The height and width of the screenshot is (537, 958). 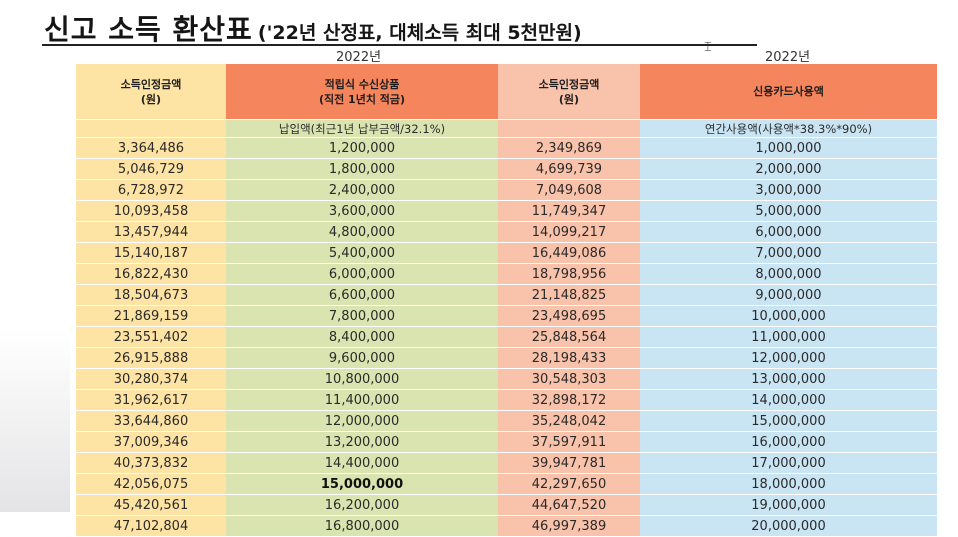 I want to click on table-row: 18,504,673 6,600,000 21,148,825 9,000,000, so click(x=506, y=295).